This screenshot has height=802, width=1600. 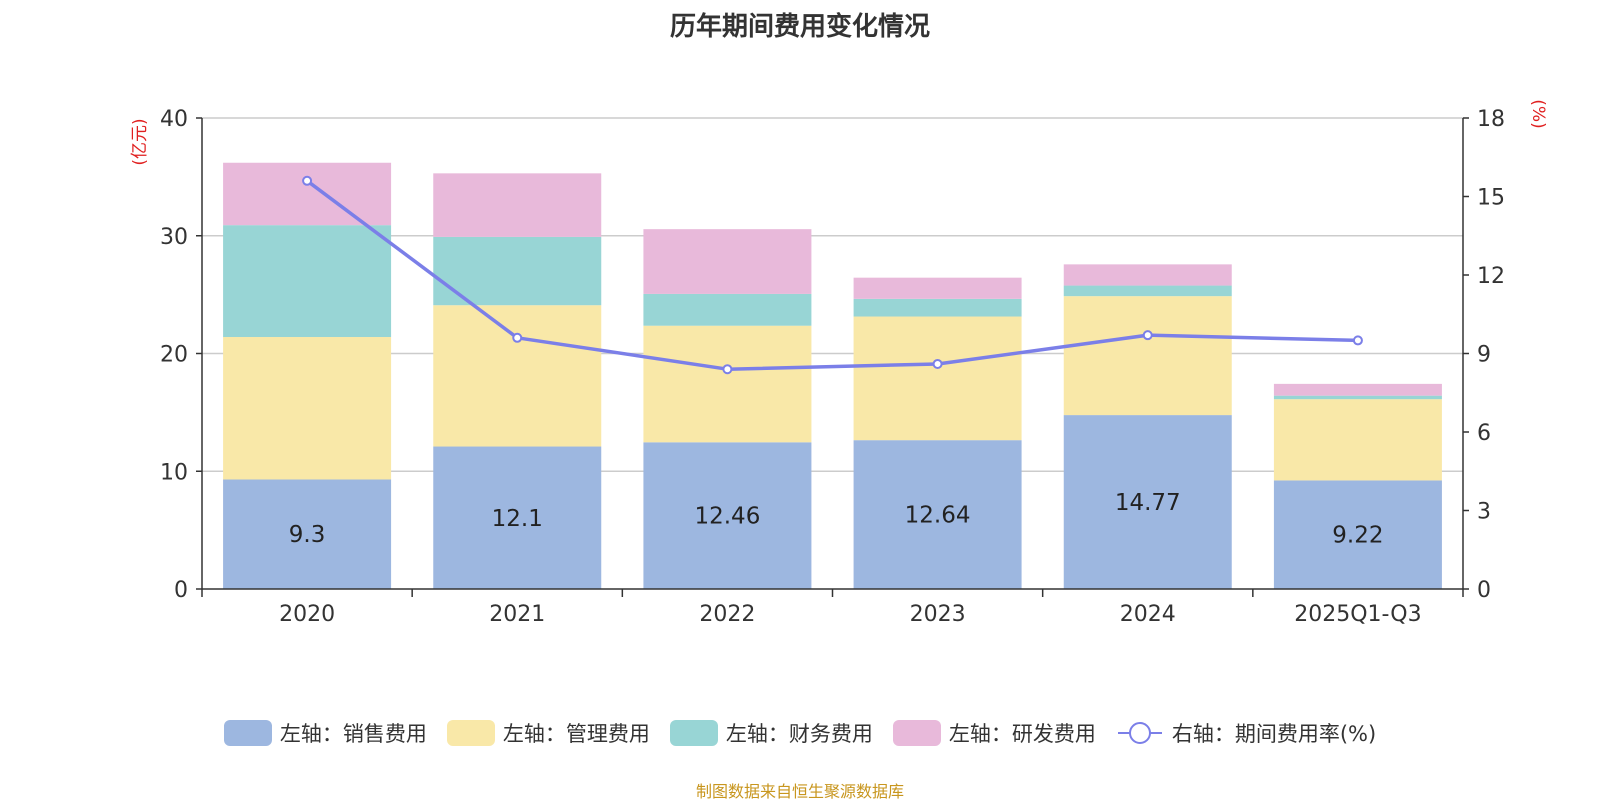 I want to click on legend-item-finance: 左轴：财务费用, so click(x=771, y=733).